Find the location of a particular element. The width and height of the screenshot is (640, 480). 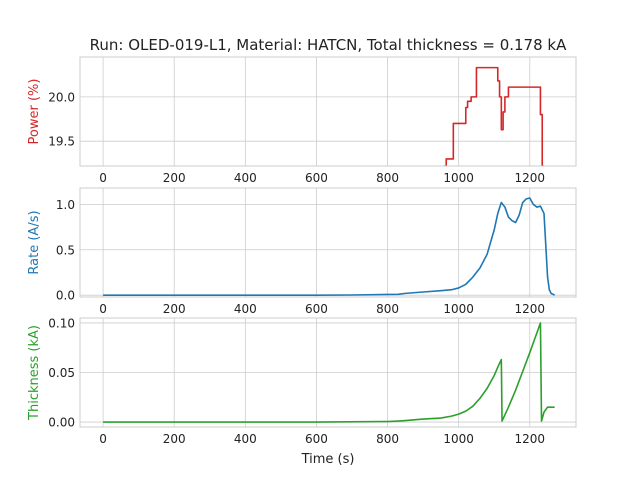

rate-series-line is located at coordinates (329, 246).